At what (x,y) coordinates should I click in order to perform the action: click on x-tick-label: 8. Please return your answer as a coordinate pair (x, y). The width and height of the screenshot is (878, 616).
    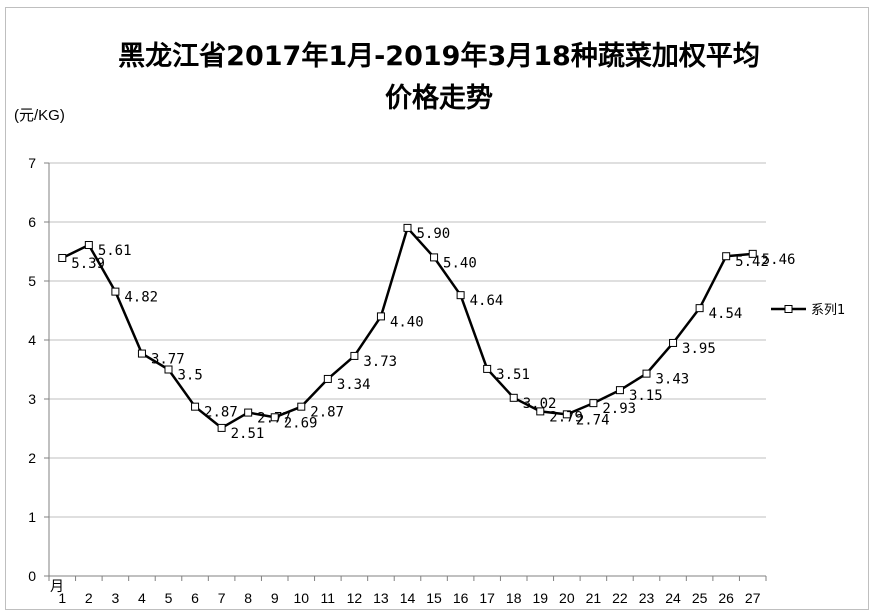
    Looking at the image, I should click on (248, 598).